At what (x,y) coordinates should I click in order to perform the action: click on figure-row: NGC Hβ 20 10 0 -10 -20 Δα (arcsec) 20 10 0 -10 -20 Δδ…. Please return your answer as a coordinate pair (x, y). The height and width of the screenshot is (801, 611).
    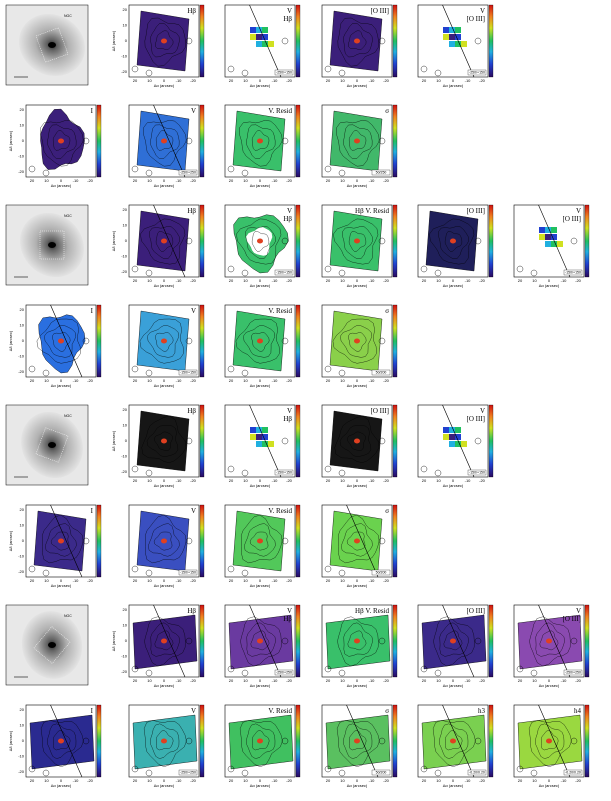
    Looking at the image, I should click on (297, 646).